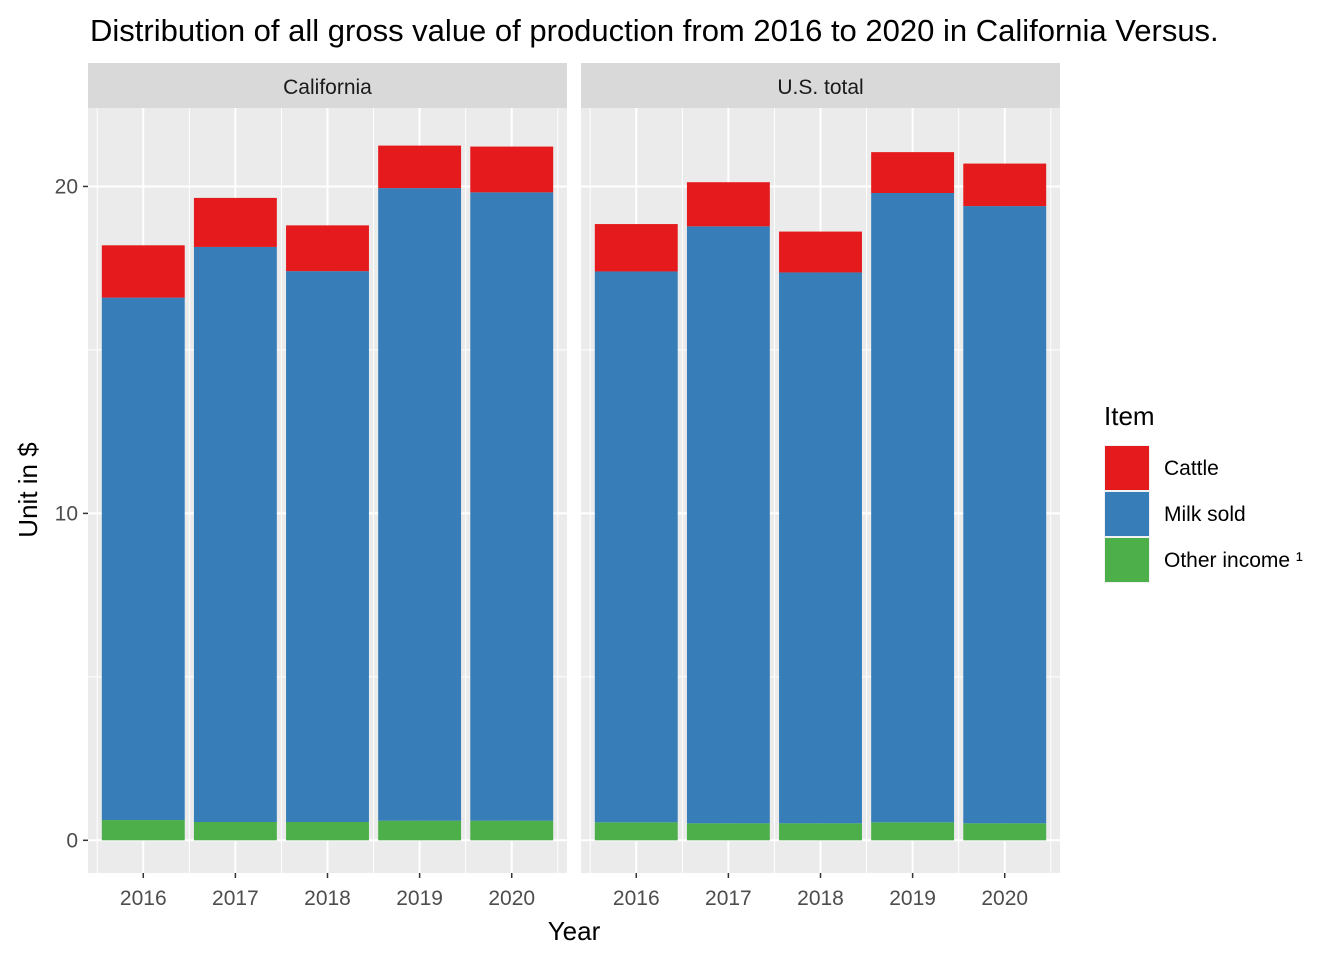 The width and height of the screenshot is (1344, 960). I want to click on facet-strip-label: U.S. total, so click(820, 87).